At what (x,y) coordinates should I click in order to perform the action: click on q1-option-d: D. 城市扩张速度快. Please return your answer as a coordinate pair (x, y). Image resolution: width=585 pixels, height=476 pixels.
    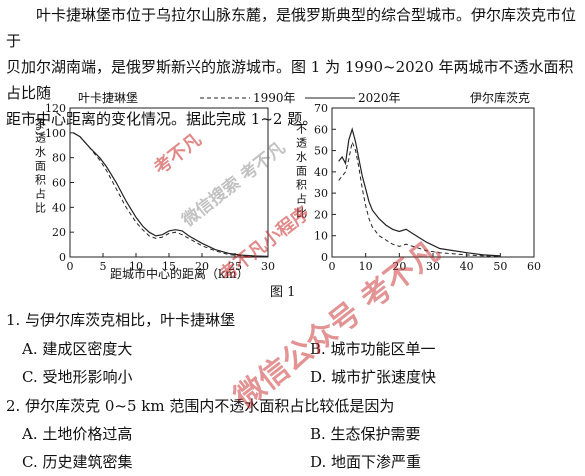
    Looking at the image, I should click on (373, 377).